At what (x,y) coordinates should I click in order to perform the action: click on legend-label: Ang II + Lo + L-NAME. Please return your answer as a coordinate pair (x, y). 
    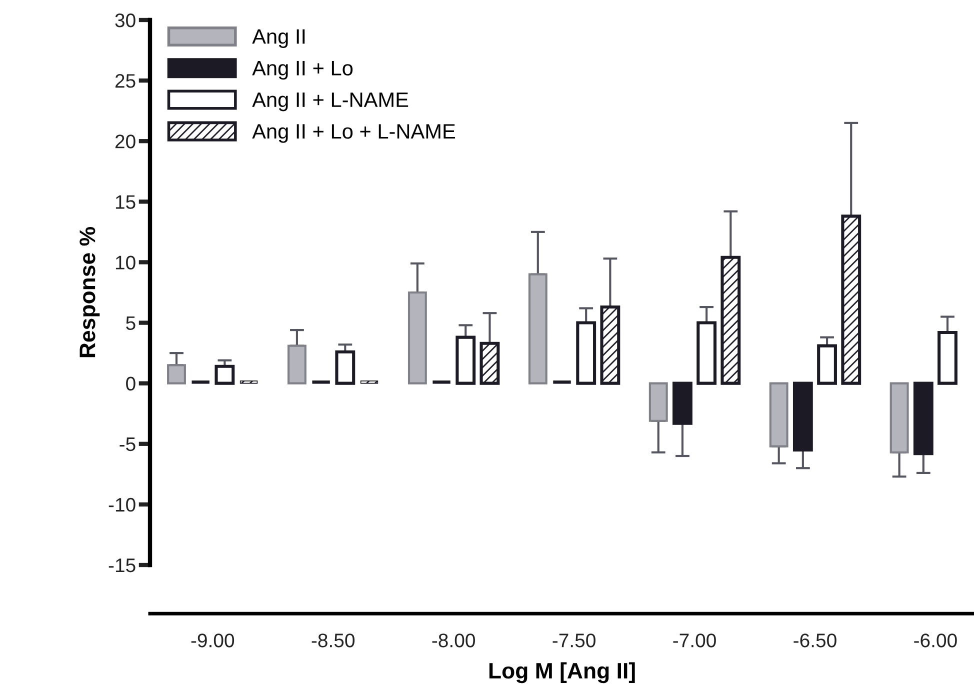
    Looking at the image, I should click on (353, 133).